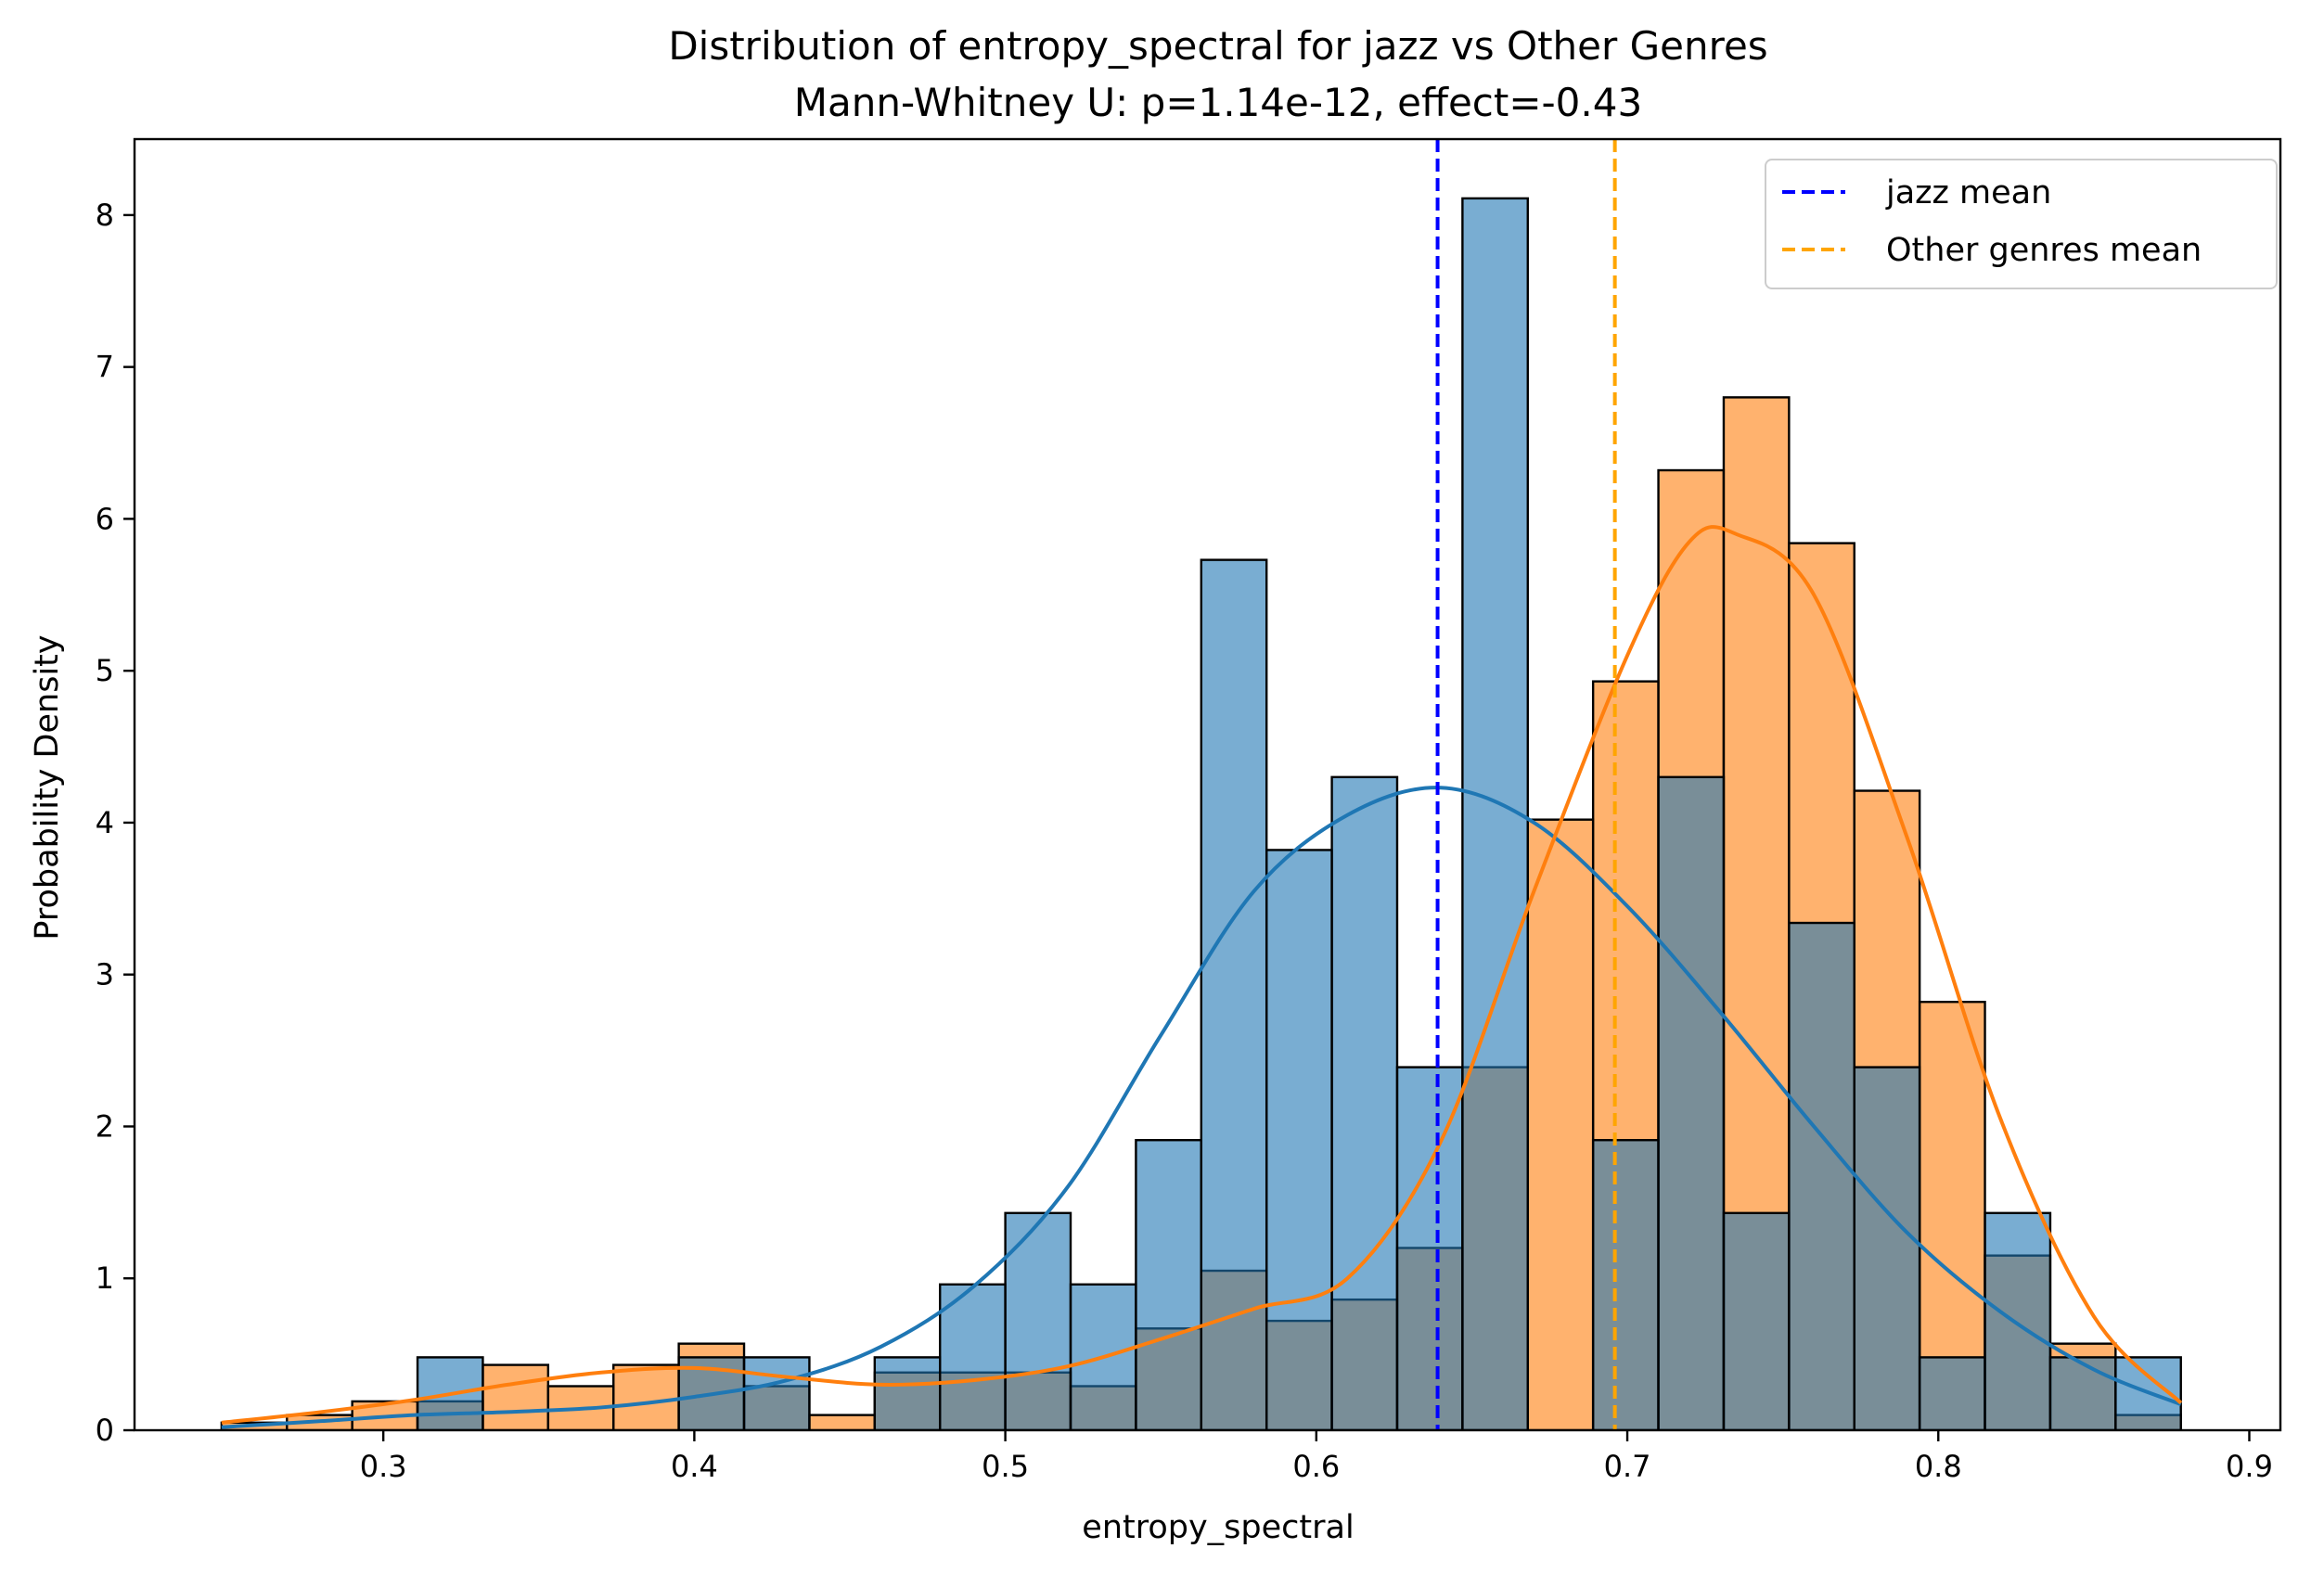 This screenshot has height=1574, width=2324. I want to click on x-tick-label: 0.9, so click(2249, 1466).